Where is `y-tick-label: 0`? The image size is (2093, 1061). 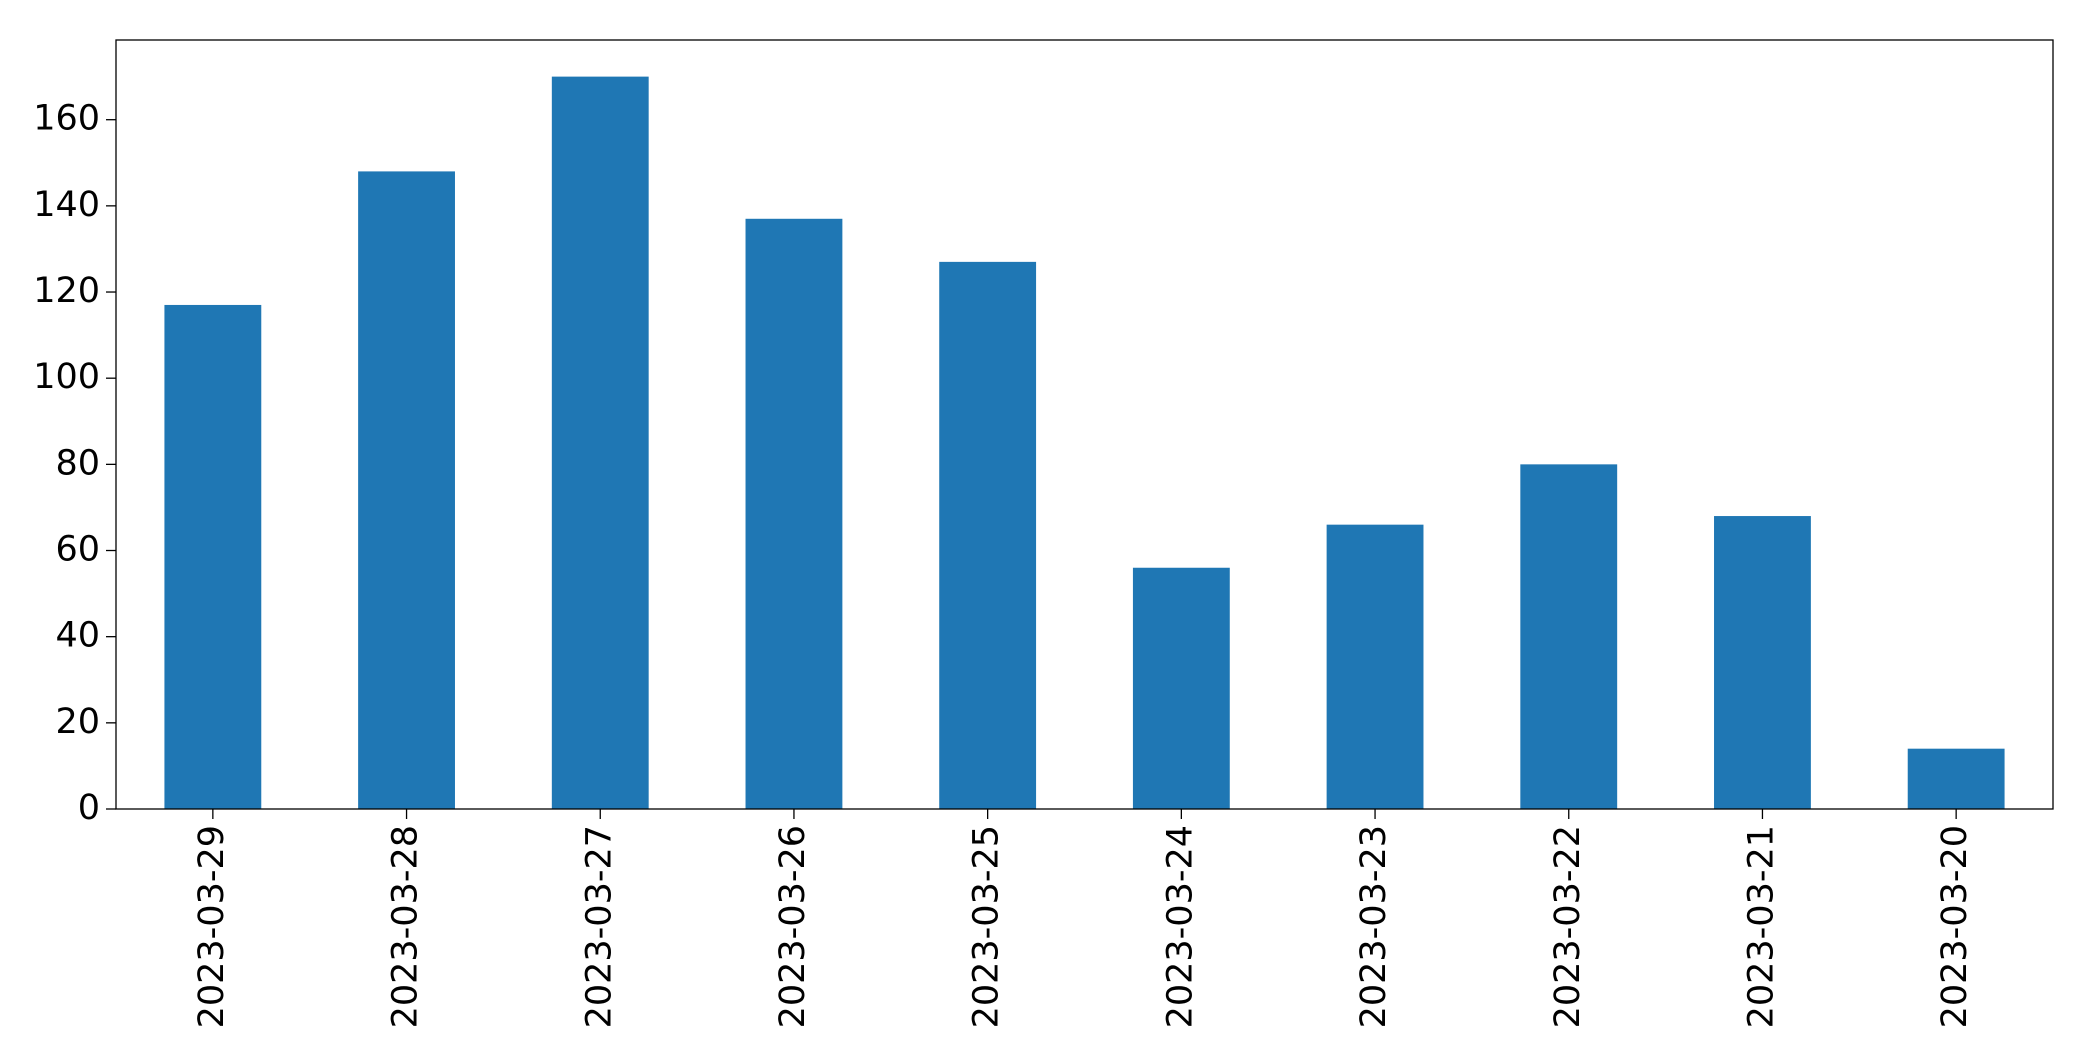
y-tick-label: 0 is located at coordinates (89, 808).